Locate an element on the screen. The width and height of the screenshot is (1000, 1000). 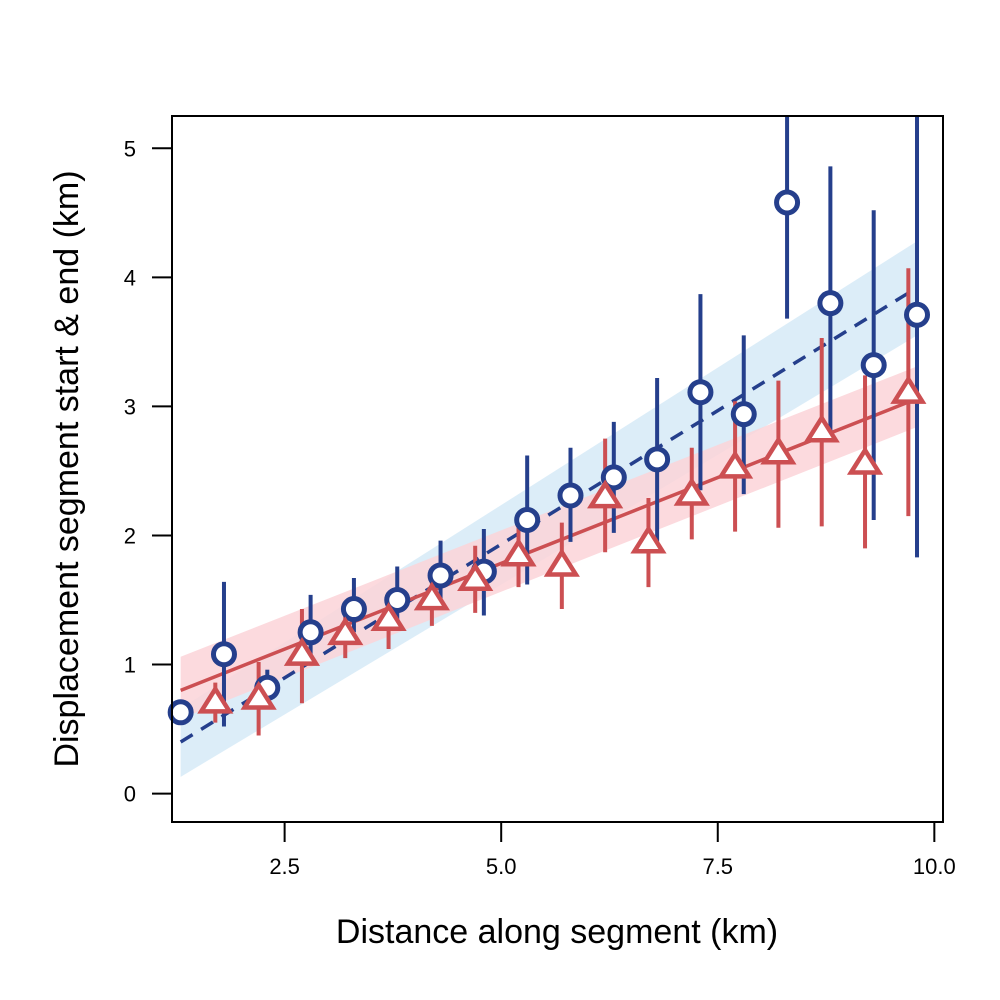
x-tick-label: 10.0 is located at coordinates (934, 866).